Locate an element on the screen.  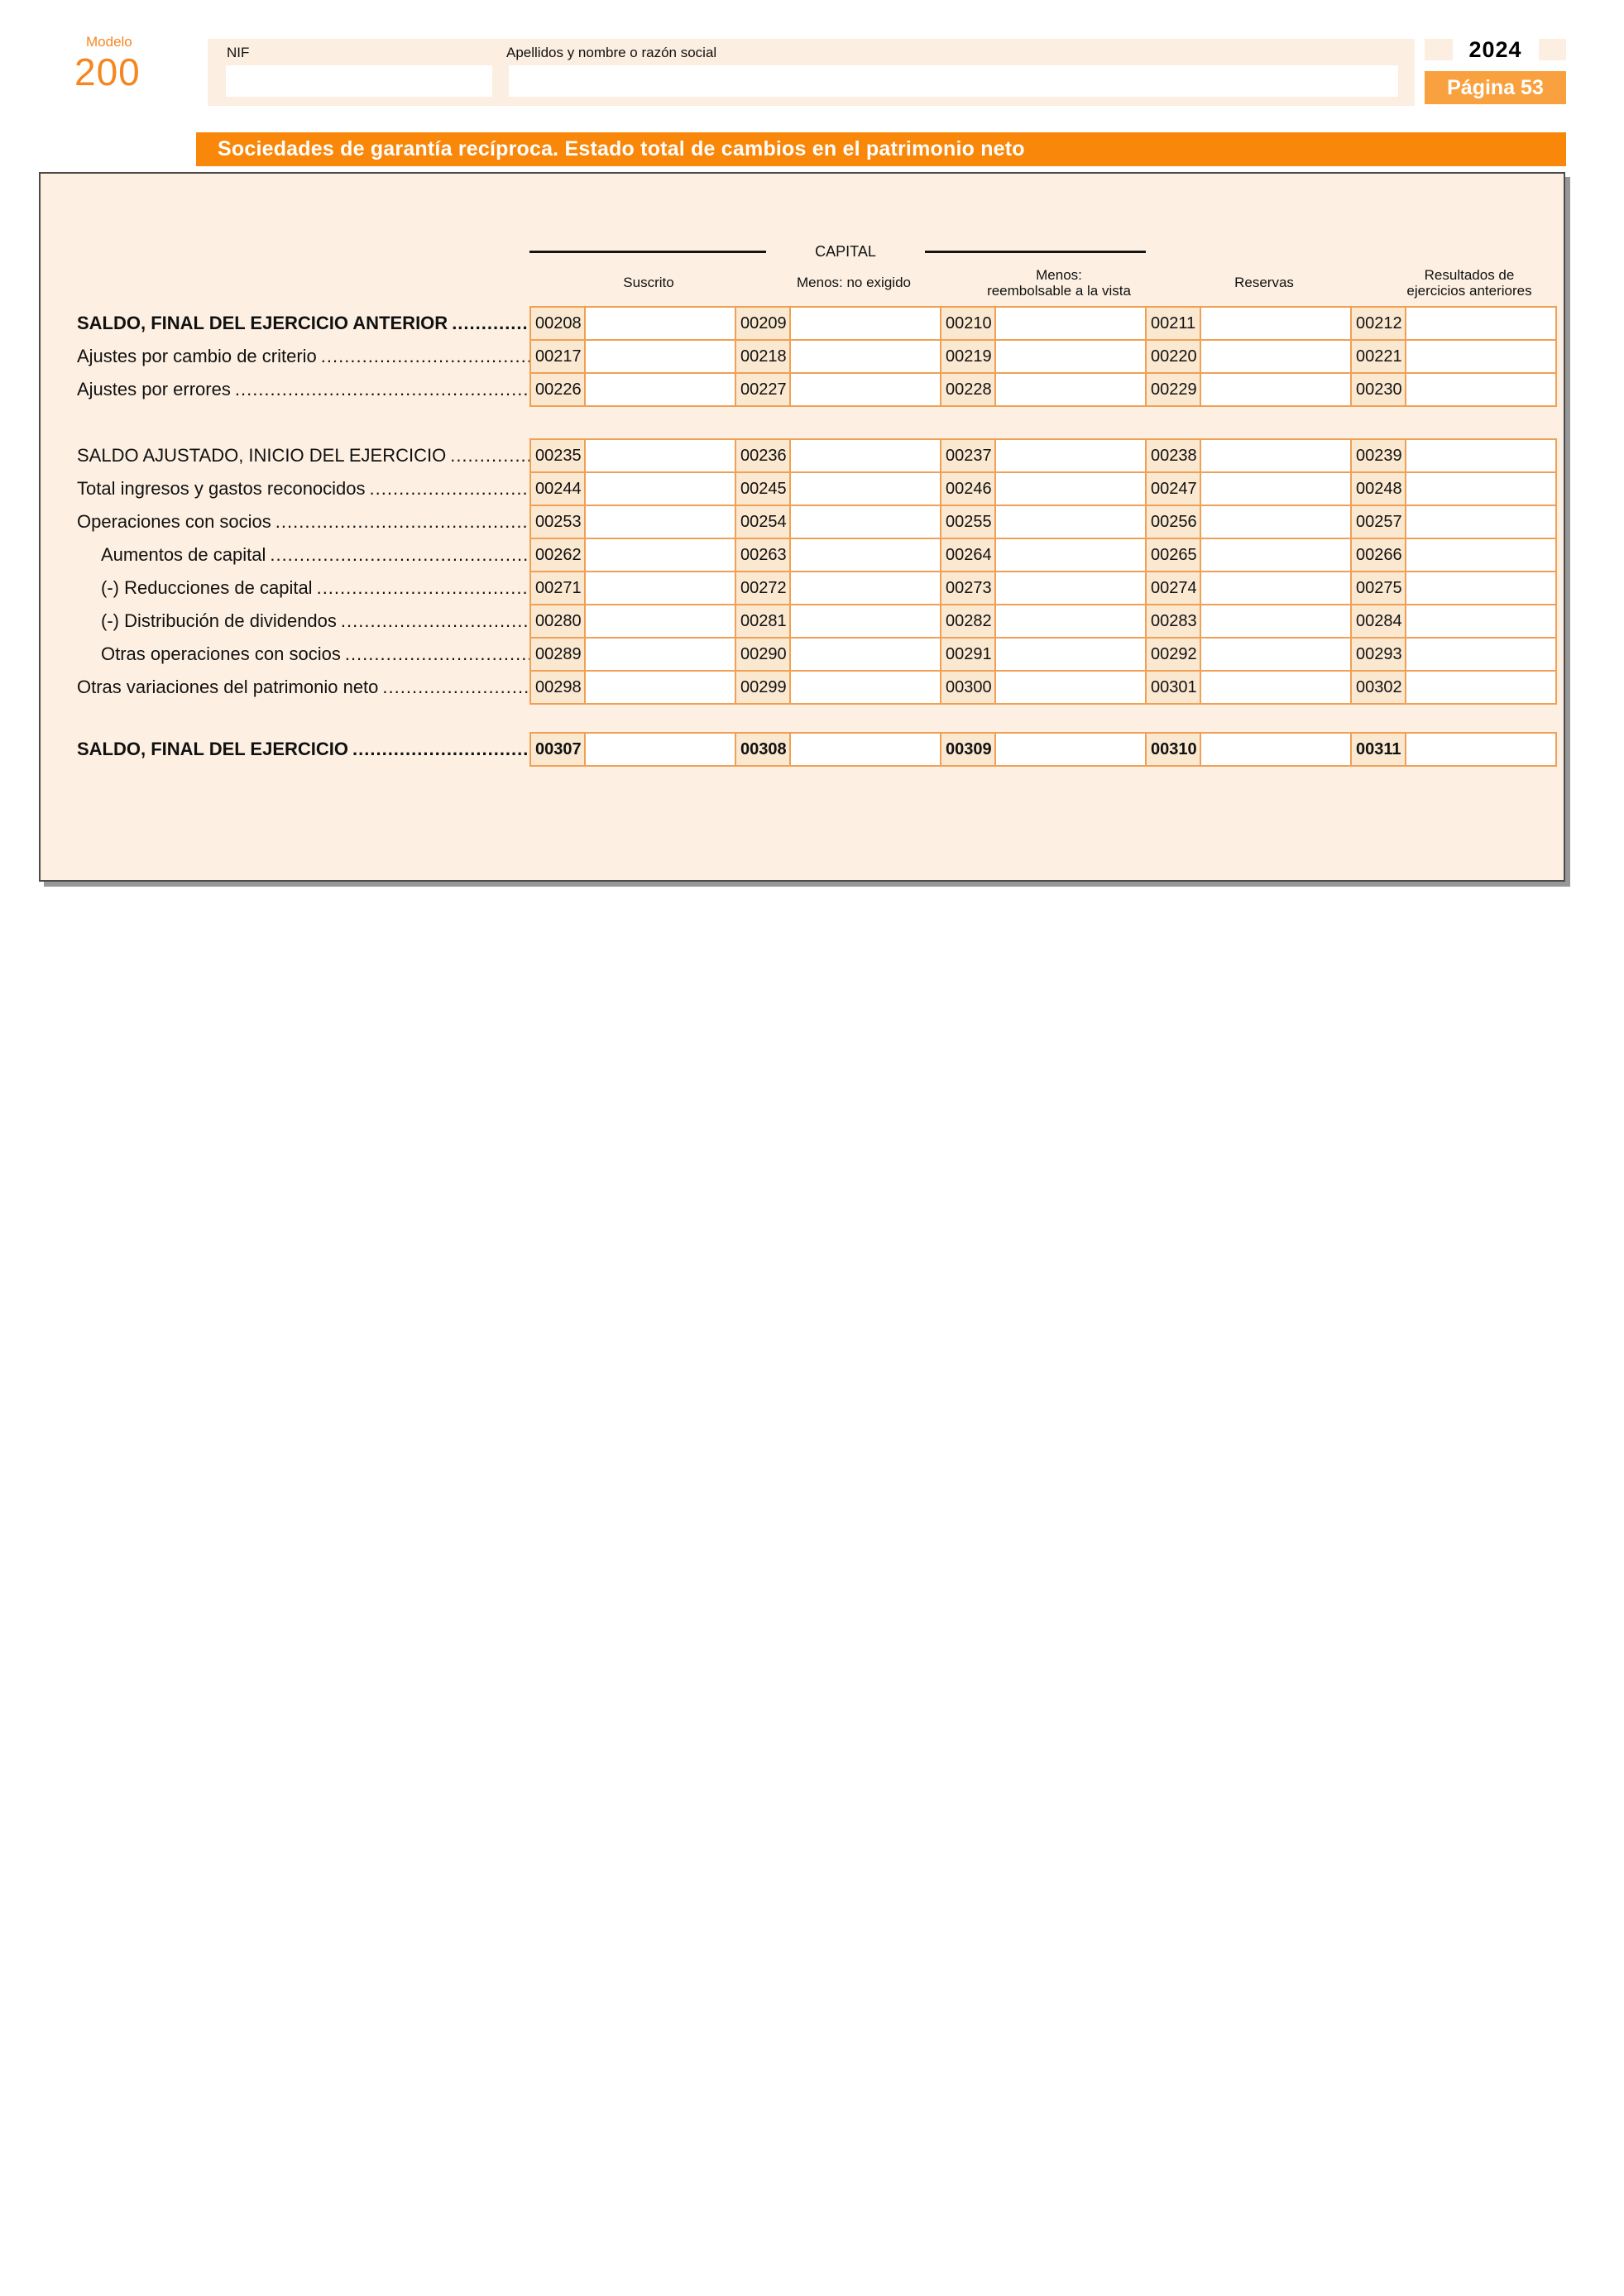
code-box: 00221 is located at coordinates (1378, 356).